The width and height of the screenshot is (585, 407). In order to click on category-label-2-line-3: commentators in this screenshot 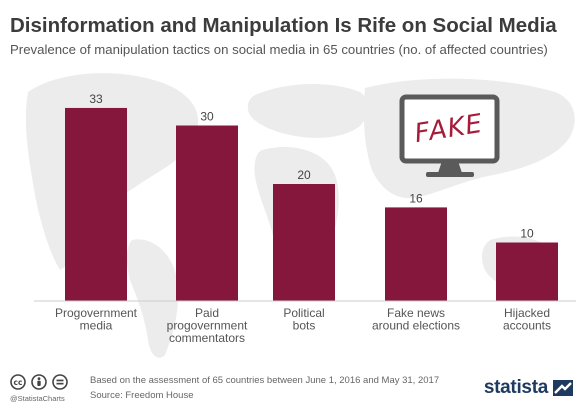, I will do `click(207, 338)`.